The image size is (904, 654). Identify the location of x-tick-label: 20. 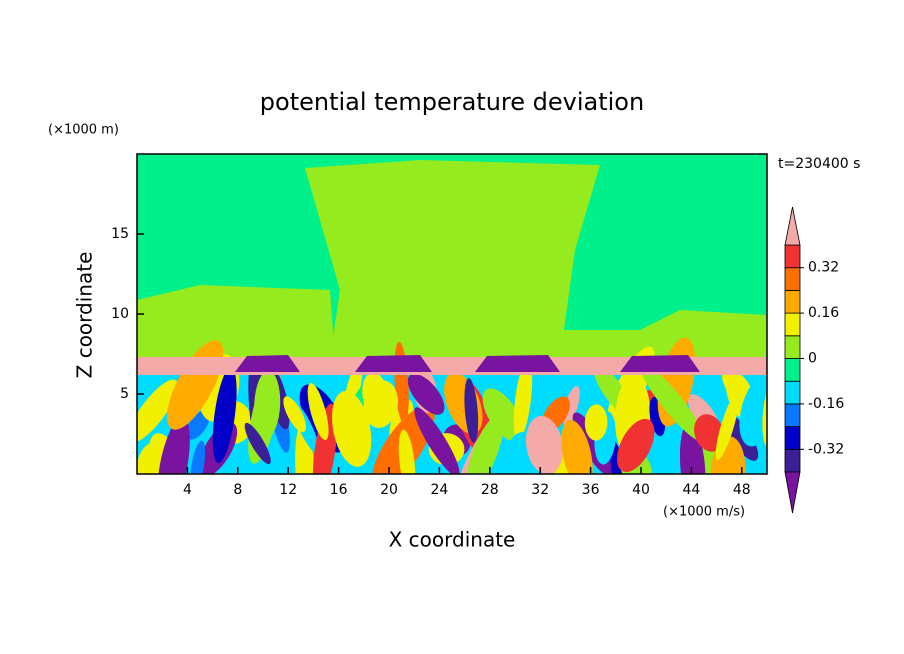
(389, 490).